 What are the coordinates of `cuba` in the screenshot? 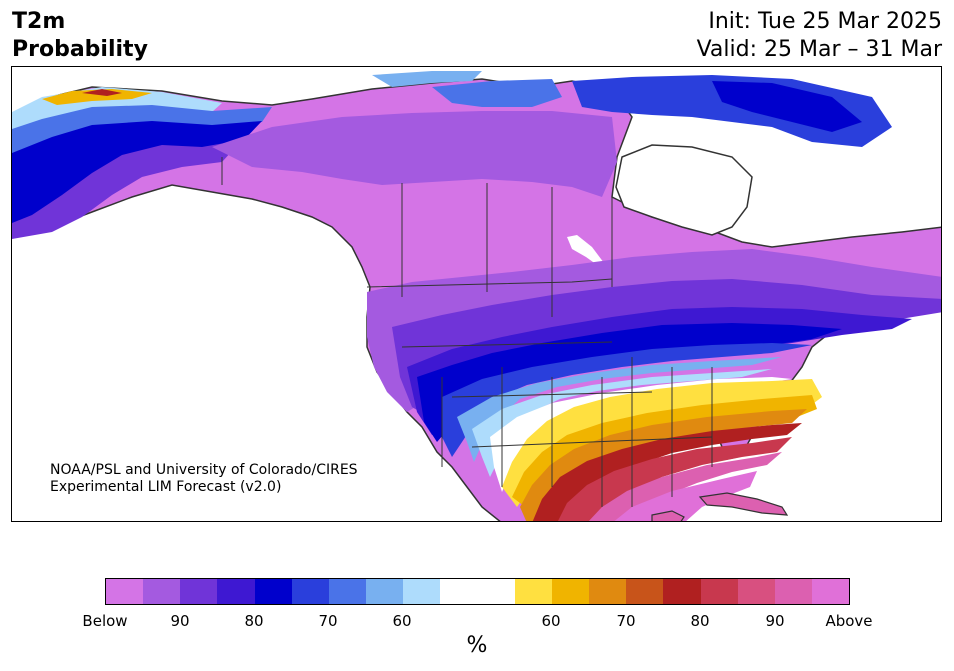 It's located at (743, 504).